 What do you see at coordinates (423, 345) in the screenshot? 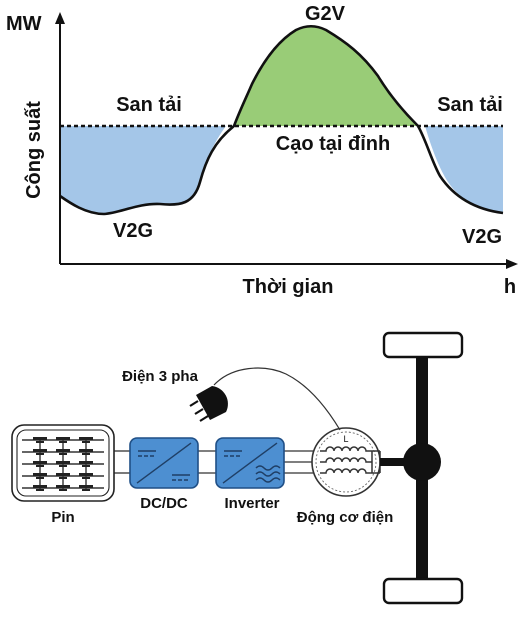
I see `wheel-top` at bounding box center [423, 345].